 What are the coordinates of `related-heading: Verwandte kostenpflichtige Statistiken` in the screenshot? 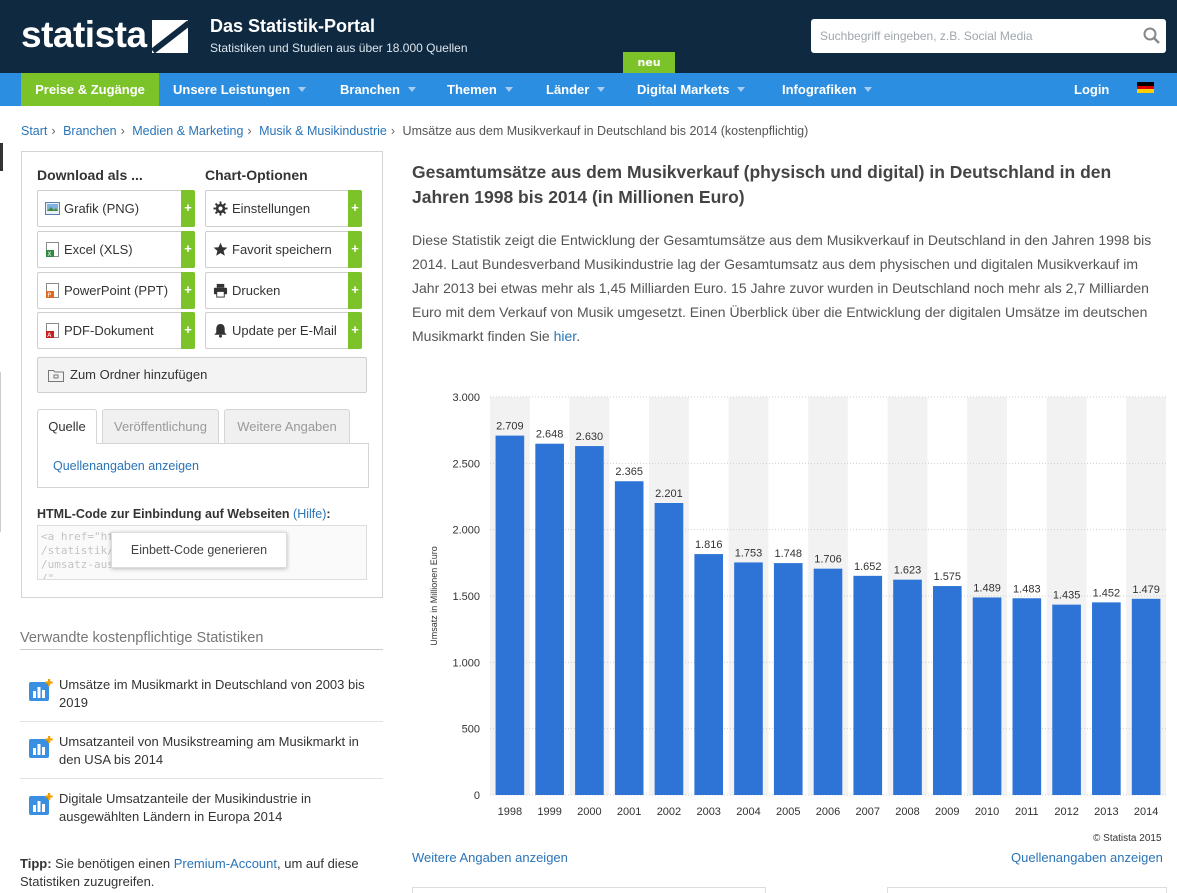 It's located at (142, 638).